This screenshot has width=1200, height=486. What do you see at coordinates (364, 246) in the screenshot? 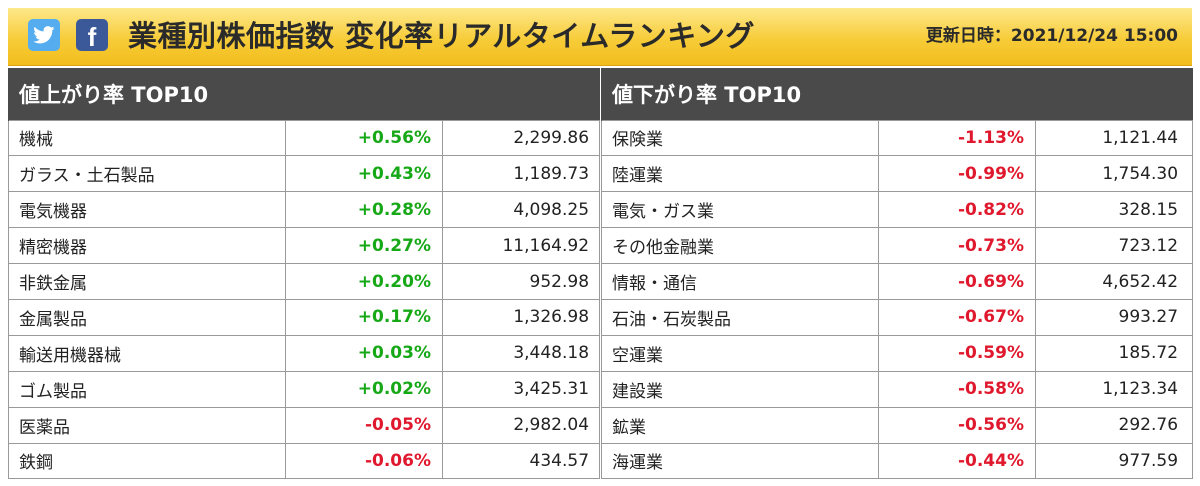
I see `change-rate: +0.27%` at bounding box center [364, 246].